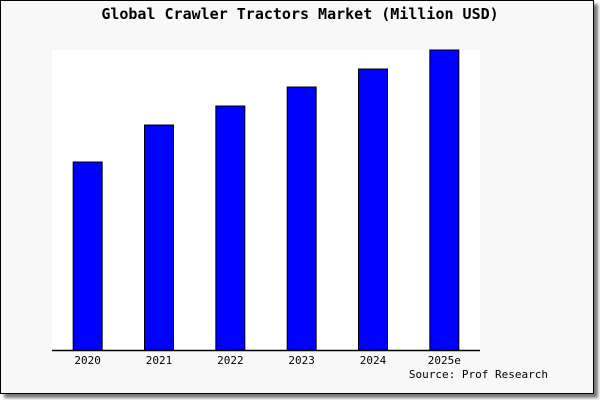 Image resolution: width=600 pixels, height=400 pixels. I want to click on x-tick-label: 2023, so click(301, 360).